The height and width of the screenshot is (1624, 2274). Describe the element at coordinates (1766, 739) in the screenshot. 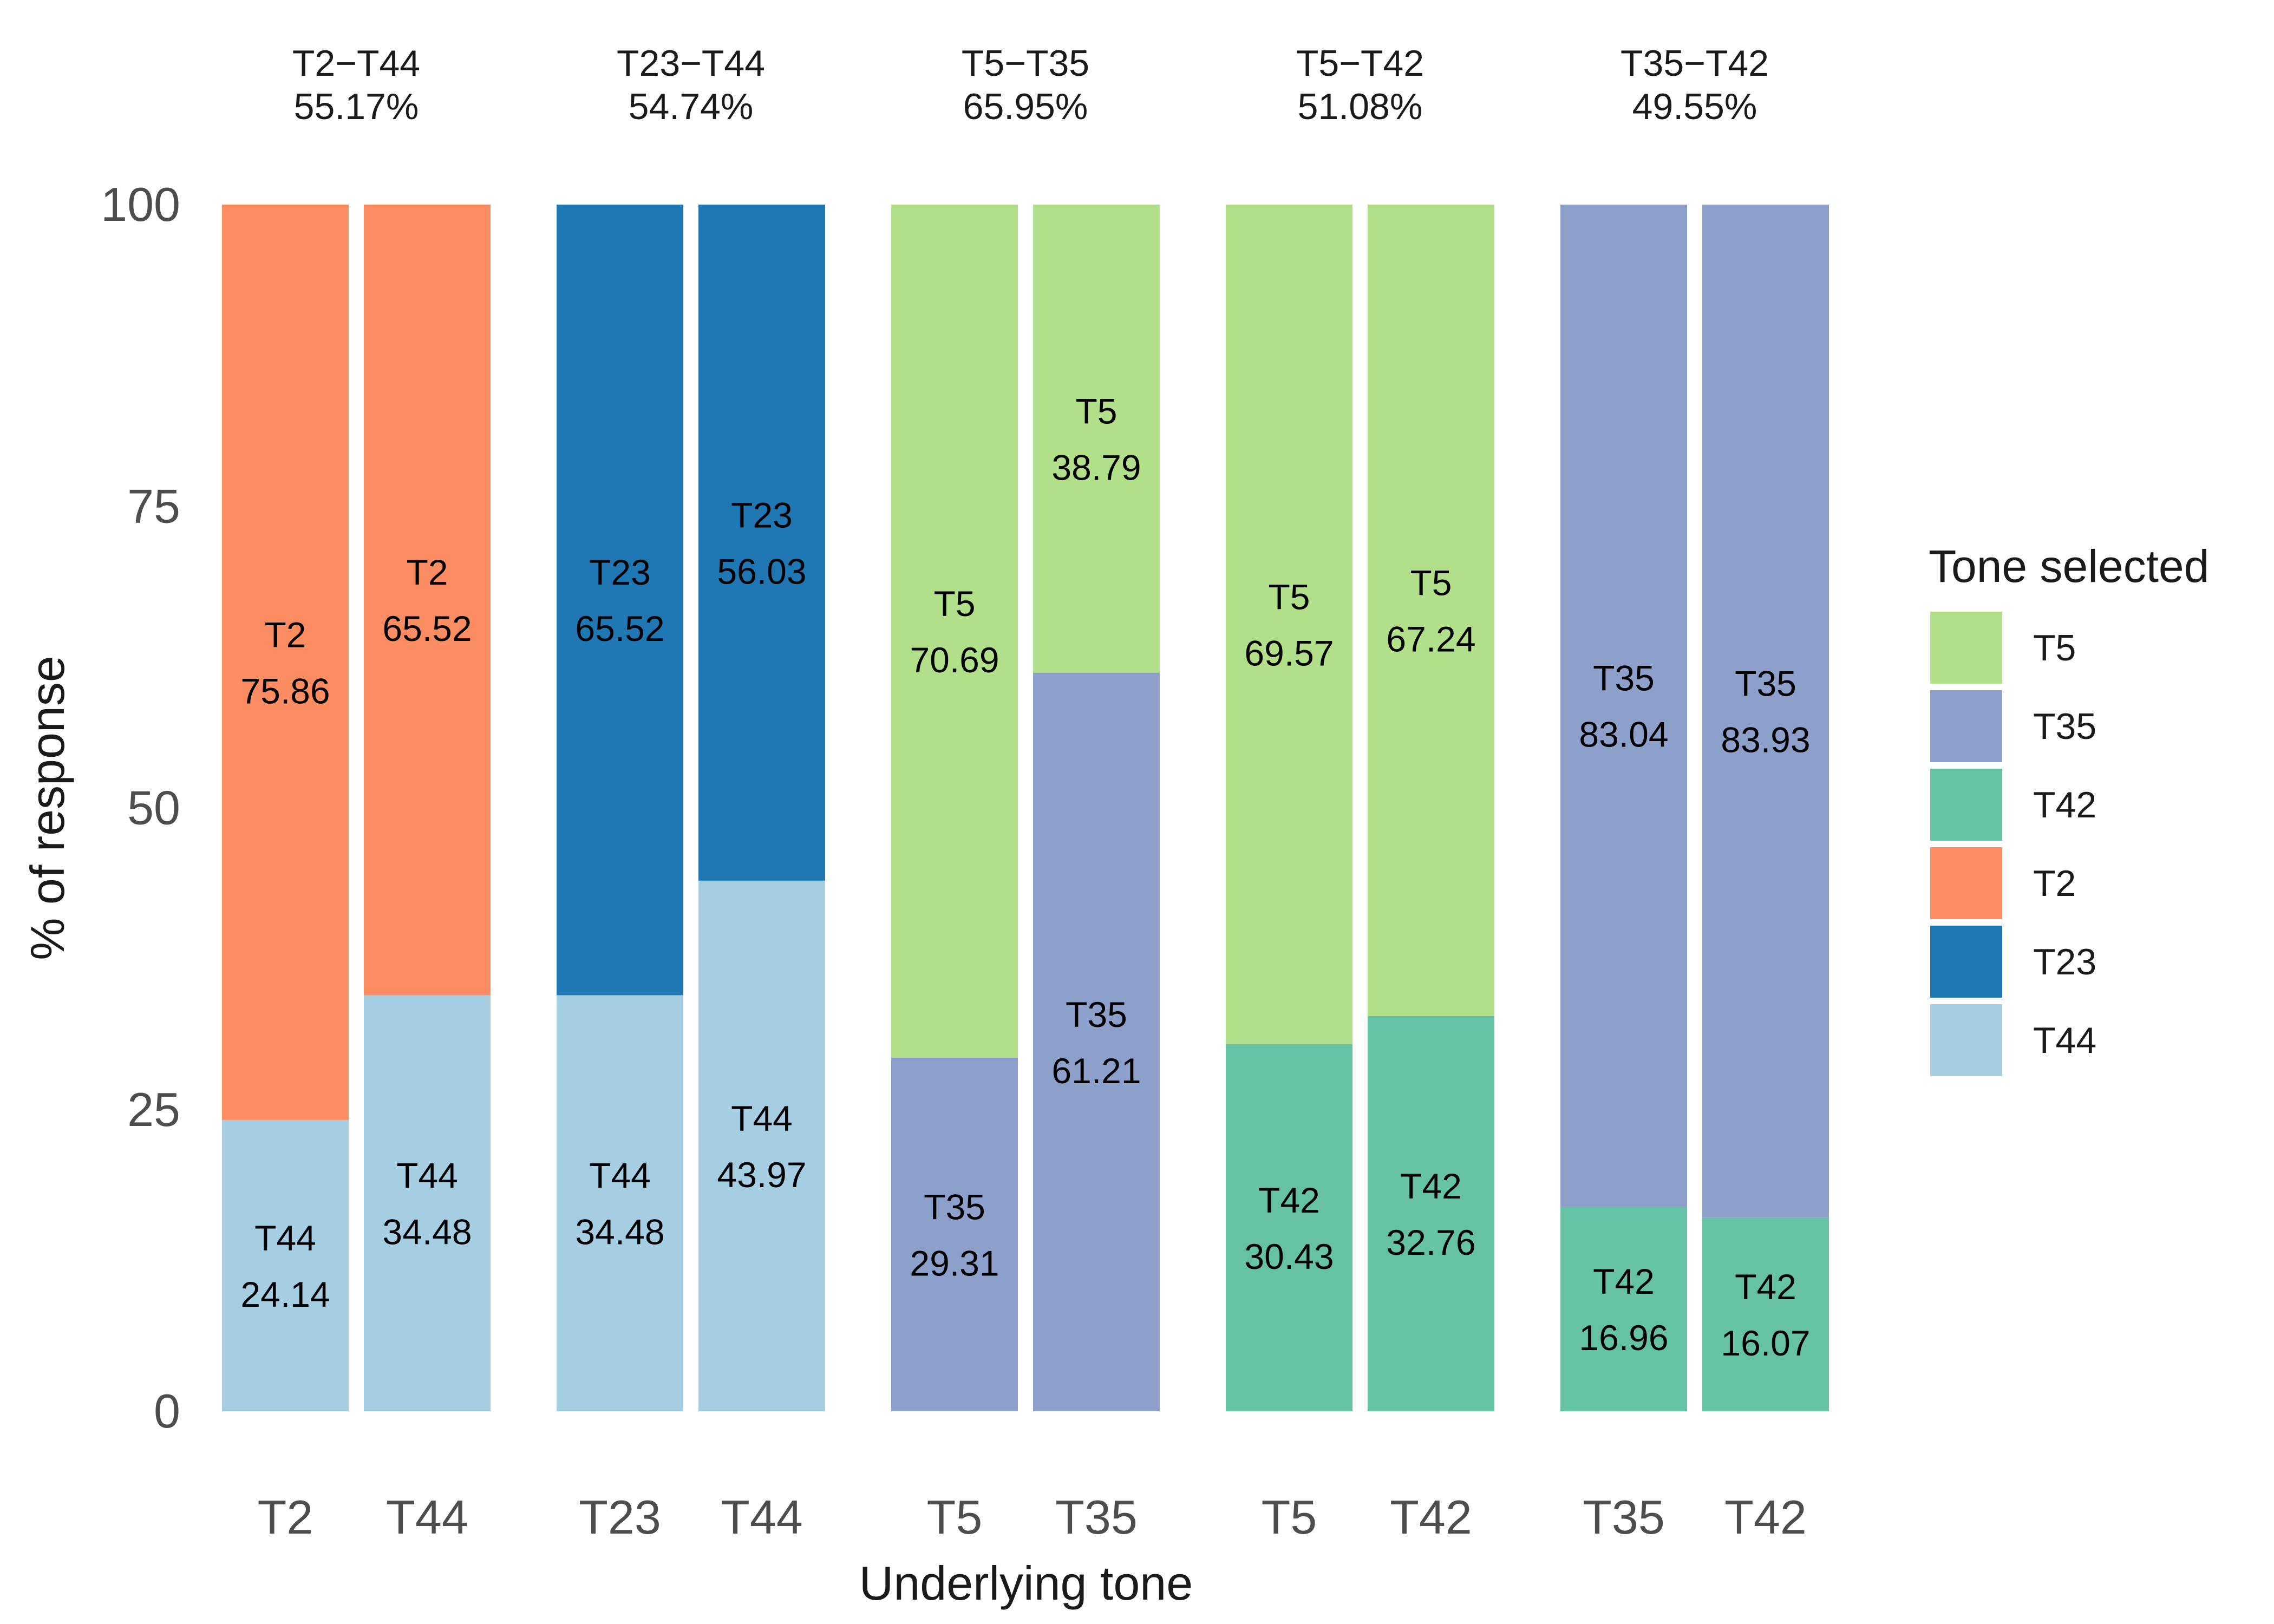

I see `segment-value-label: 83.93` at that location.